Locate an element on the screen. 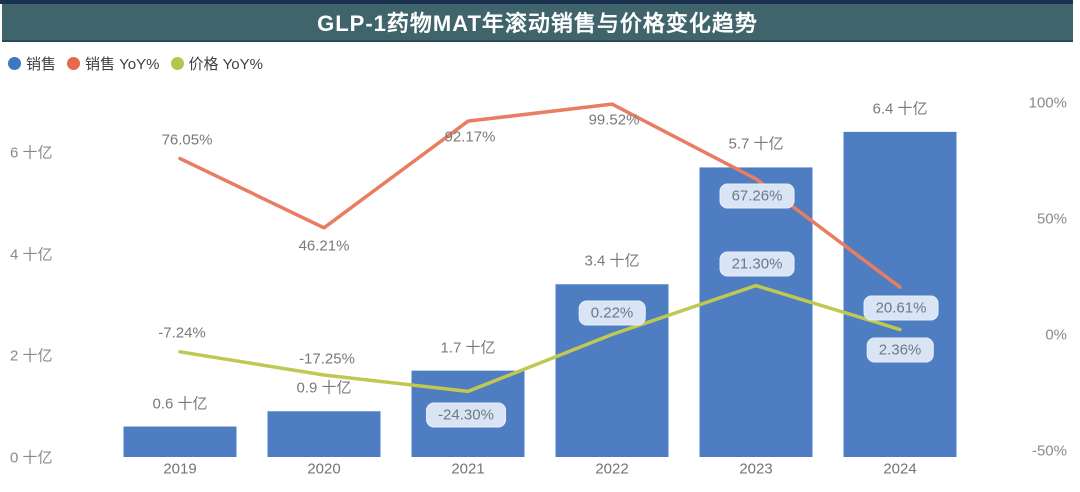 Image resolution: width=1080 pixels, height=492 pixels. sales-yoy-label-2022: 99.52% is located at coordinates (614, 120).